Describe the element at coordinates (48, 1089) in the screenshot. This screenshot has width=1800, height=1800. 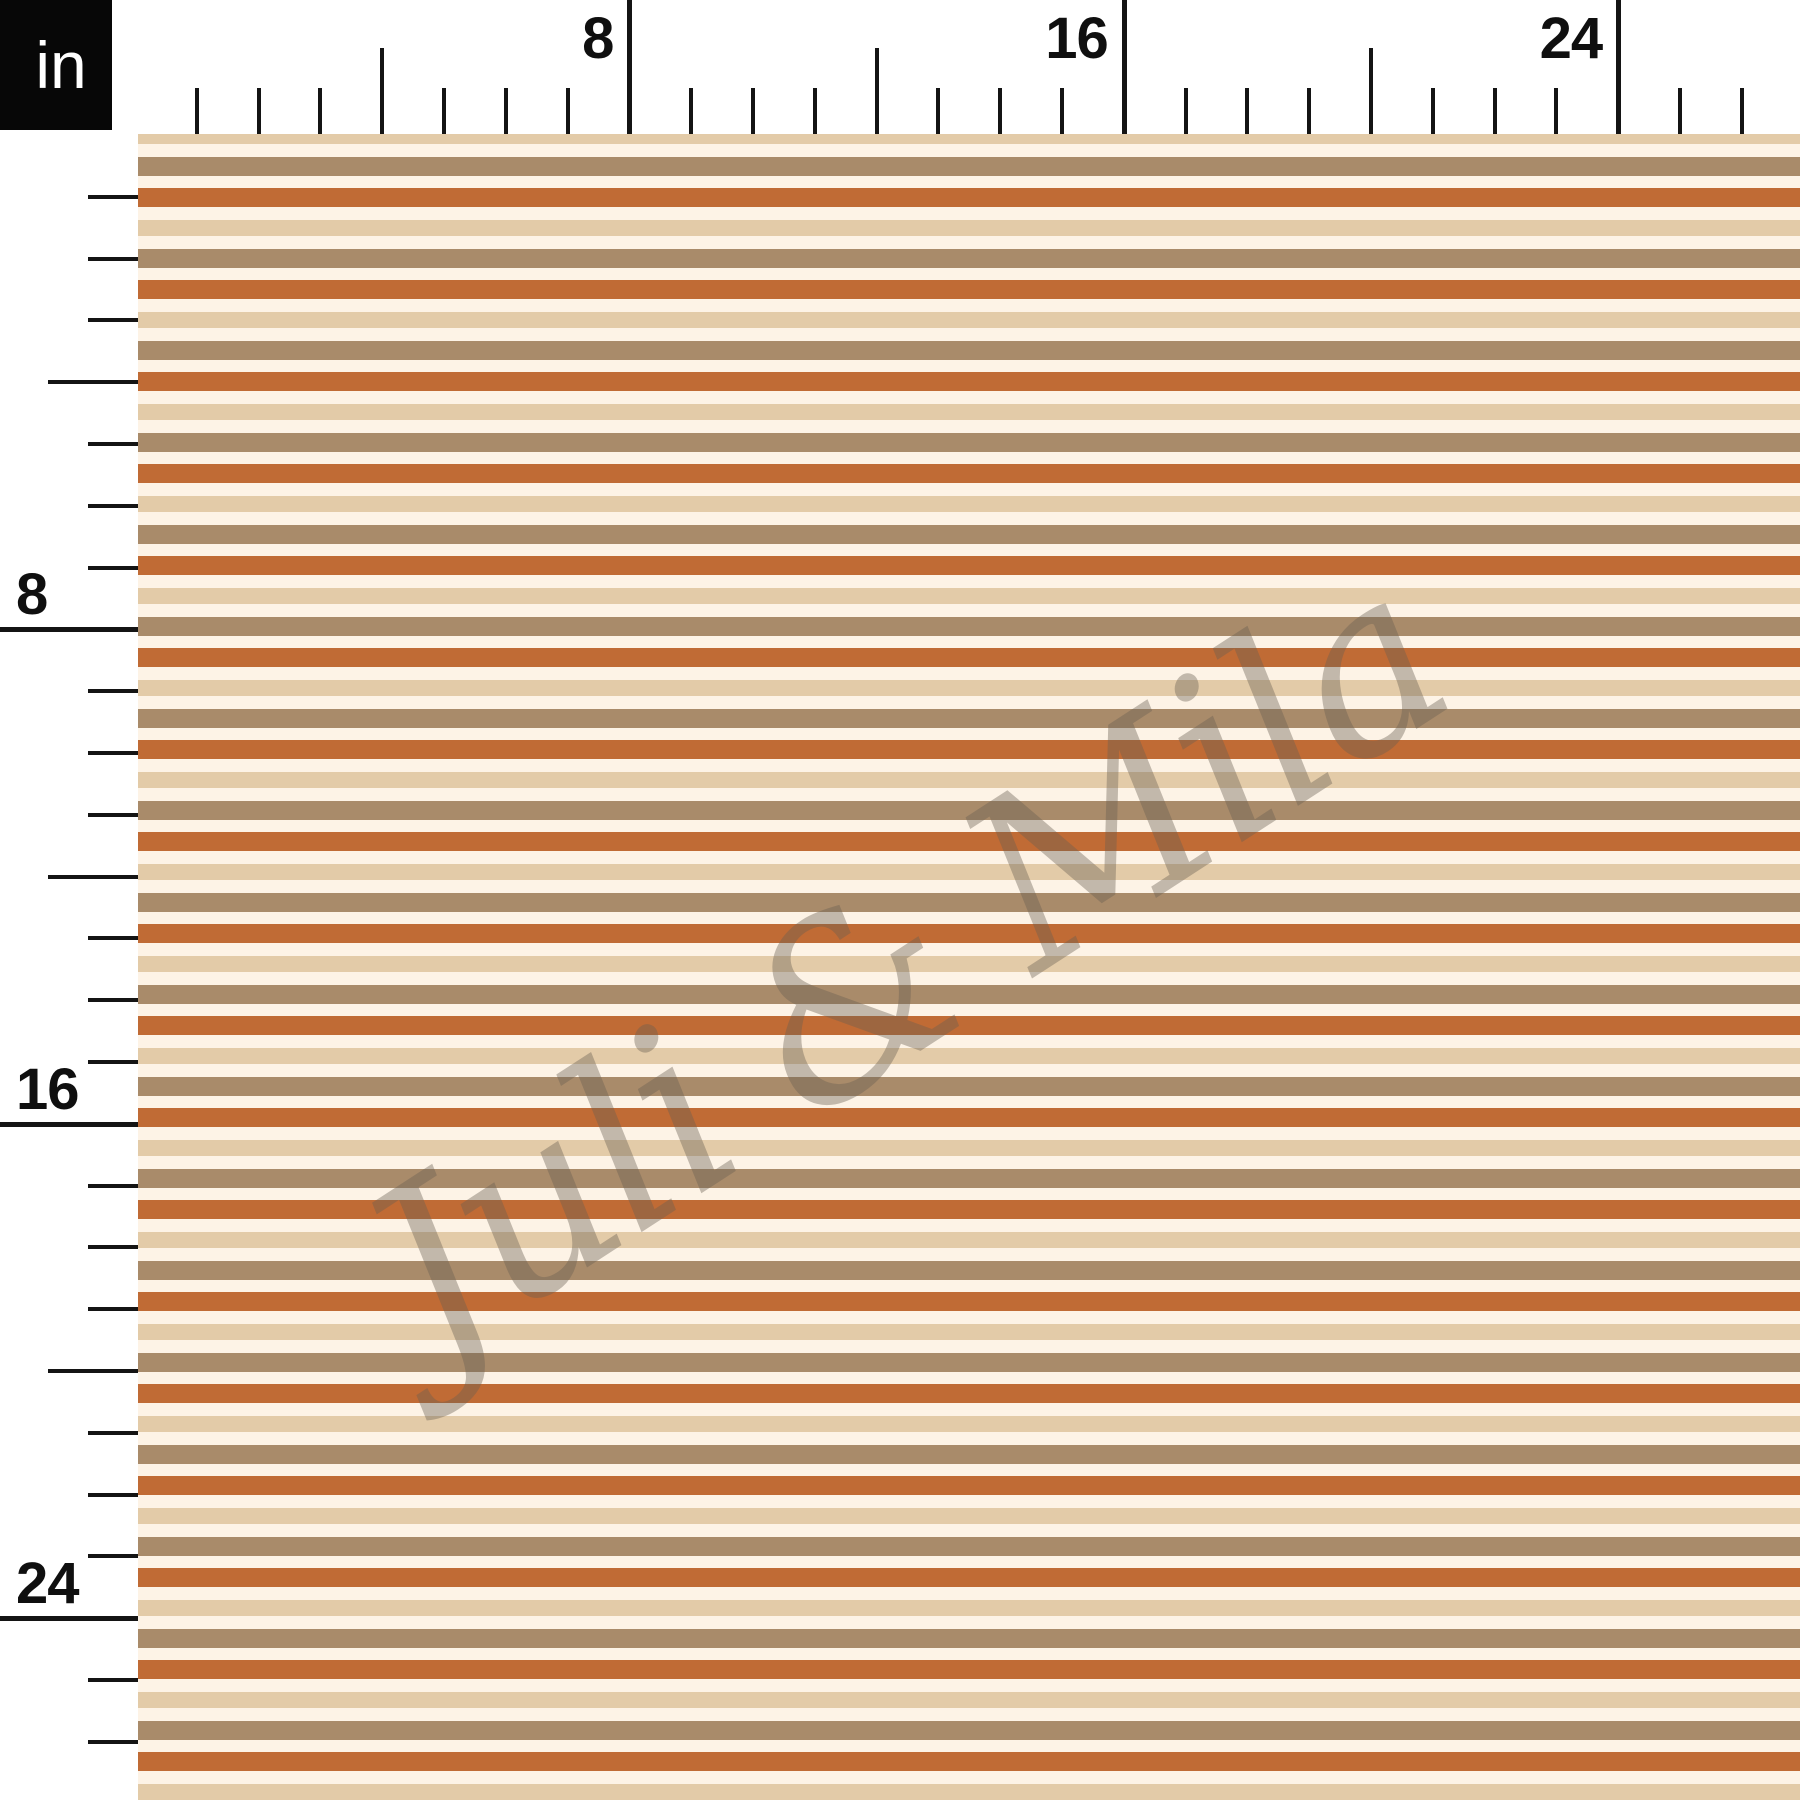
I see `ruler-number: 16` at that location.